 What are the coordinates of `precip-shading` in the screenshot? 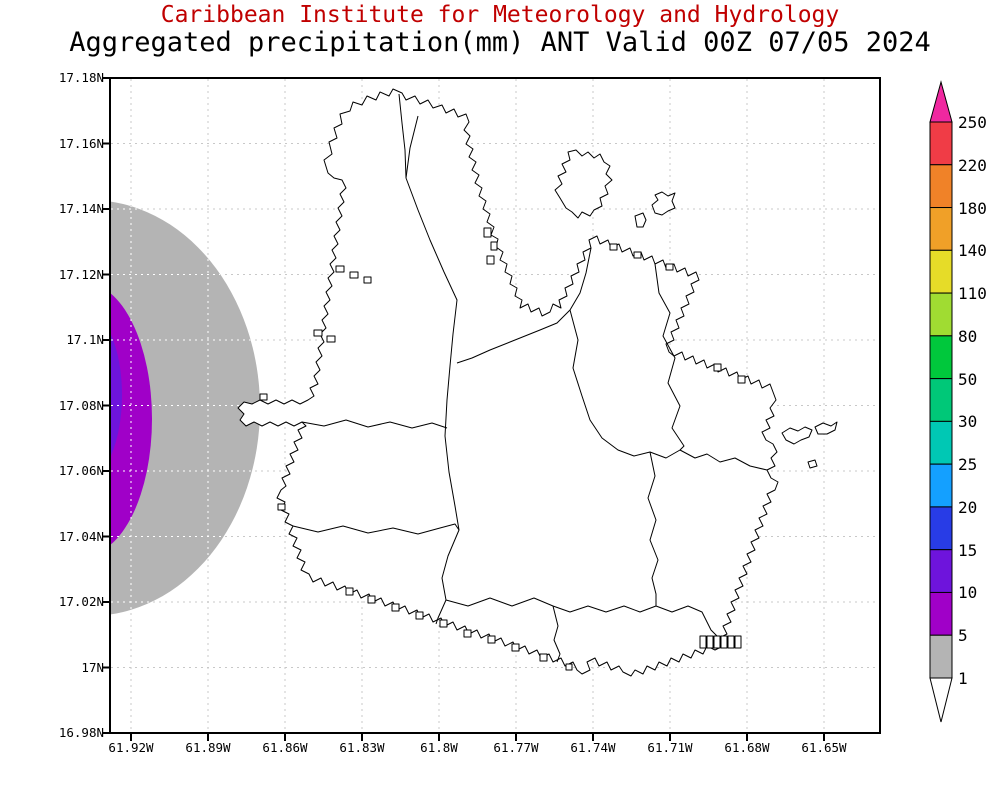 It's located at (185, 408).